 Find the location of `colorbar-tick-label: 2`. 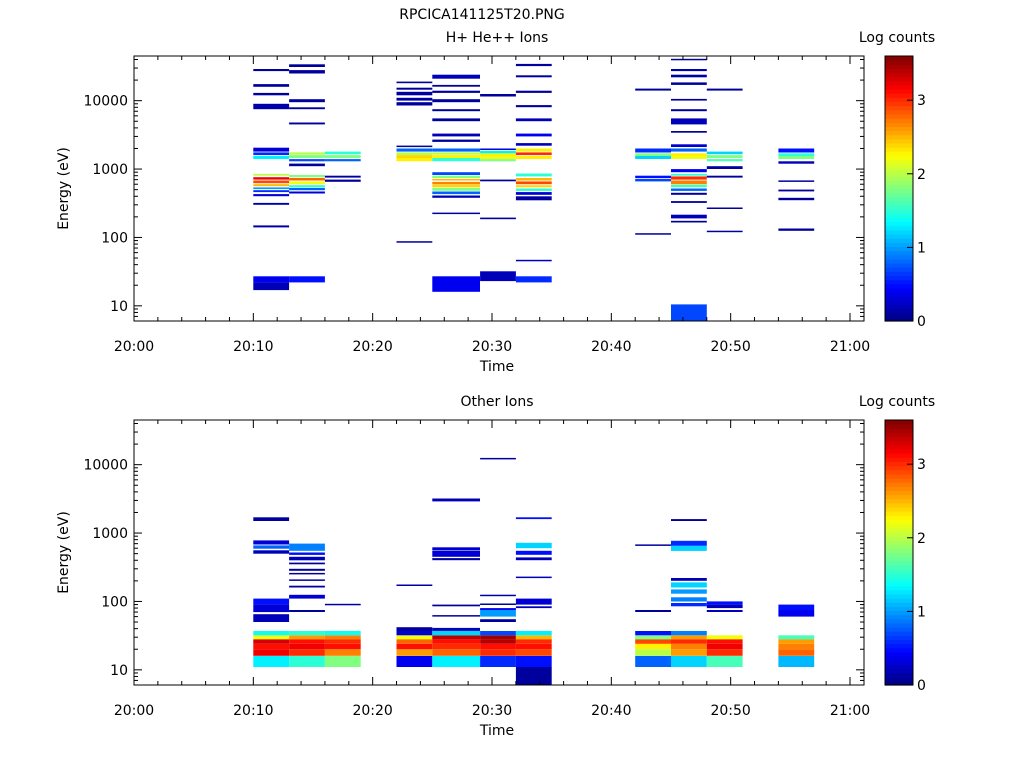

colorbar-tick-label: 2 is located at coordinates (921, 175).